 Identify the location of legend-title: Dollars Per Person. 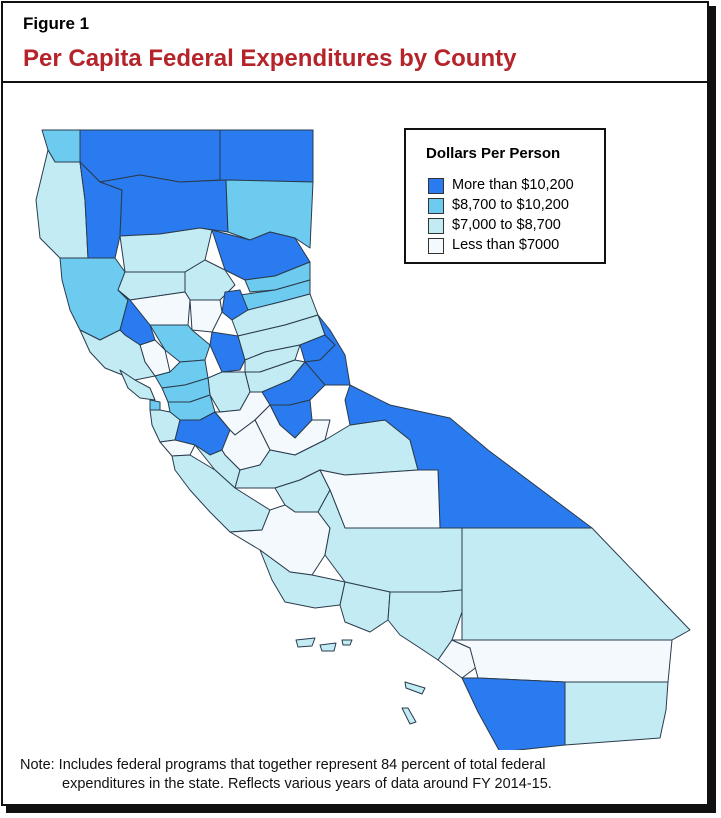
(493, 153).